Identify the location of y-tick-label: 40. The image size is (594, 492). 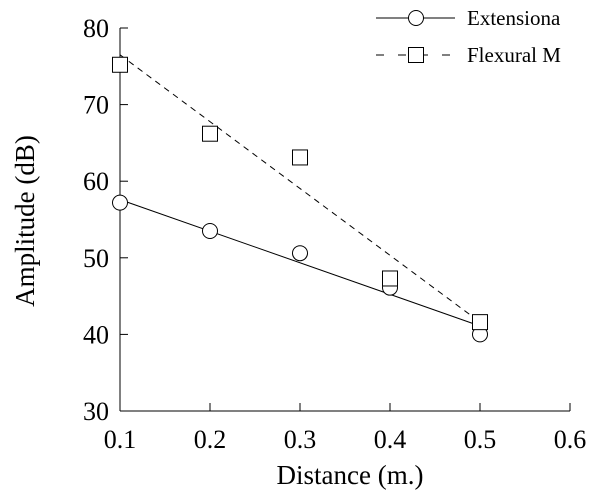
(96, 334).